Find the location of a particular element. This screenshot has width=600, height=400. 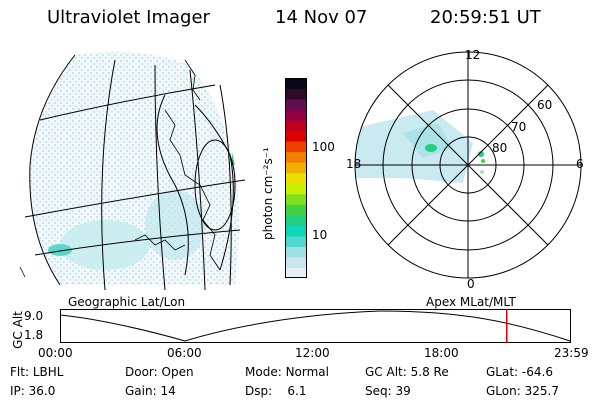

instrument-title: Ultraviolet Imager is located at coordinates (128, 17).